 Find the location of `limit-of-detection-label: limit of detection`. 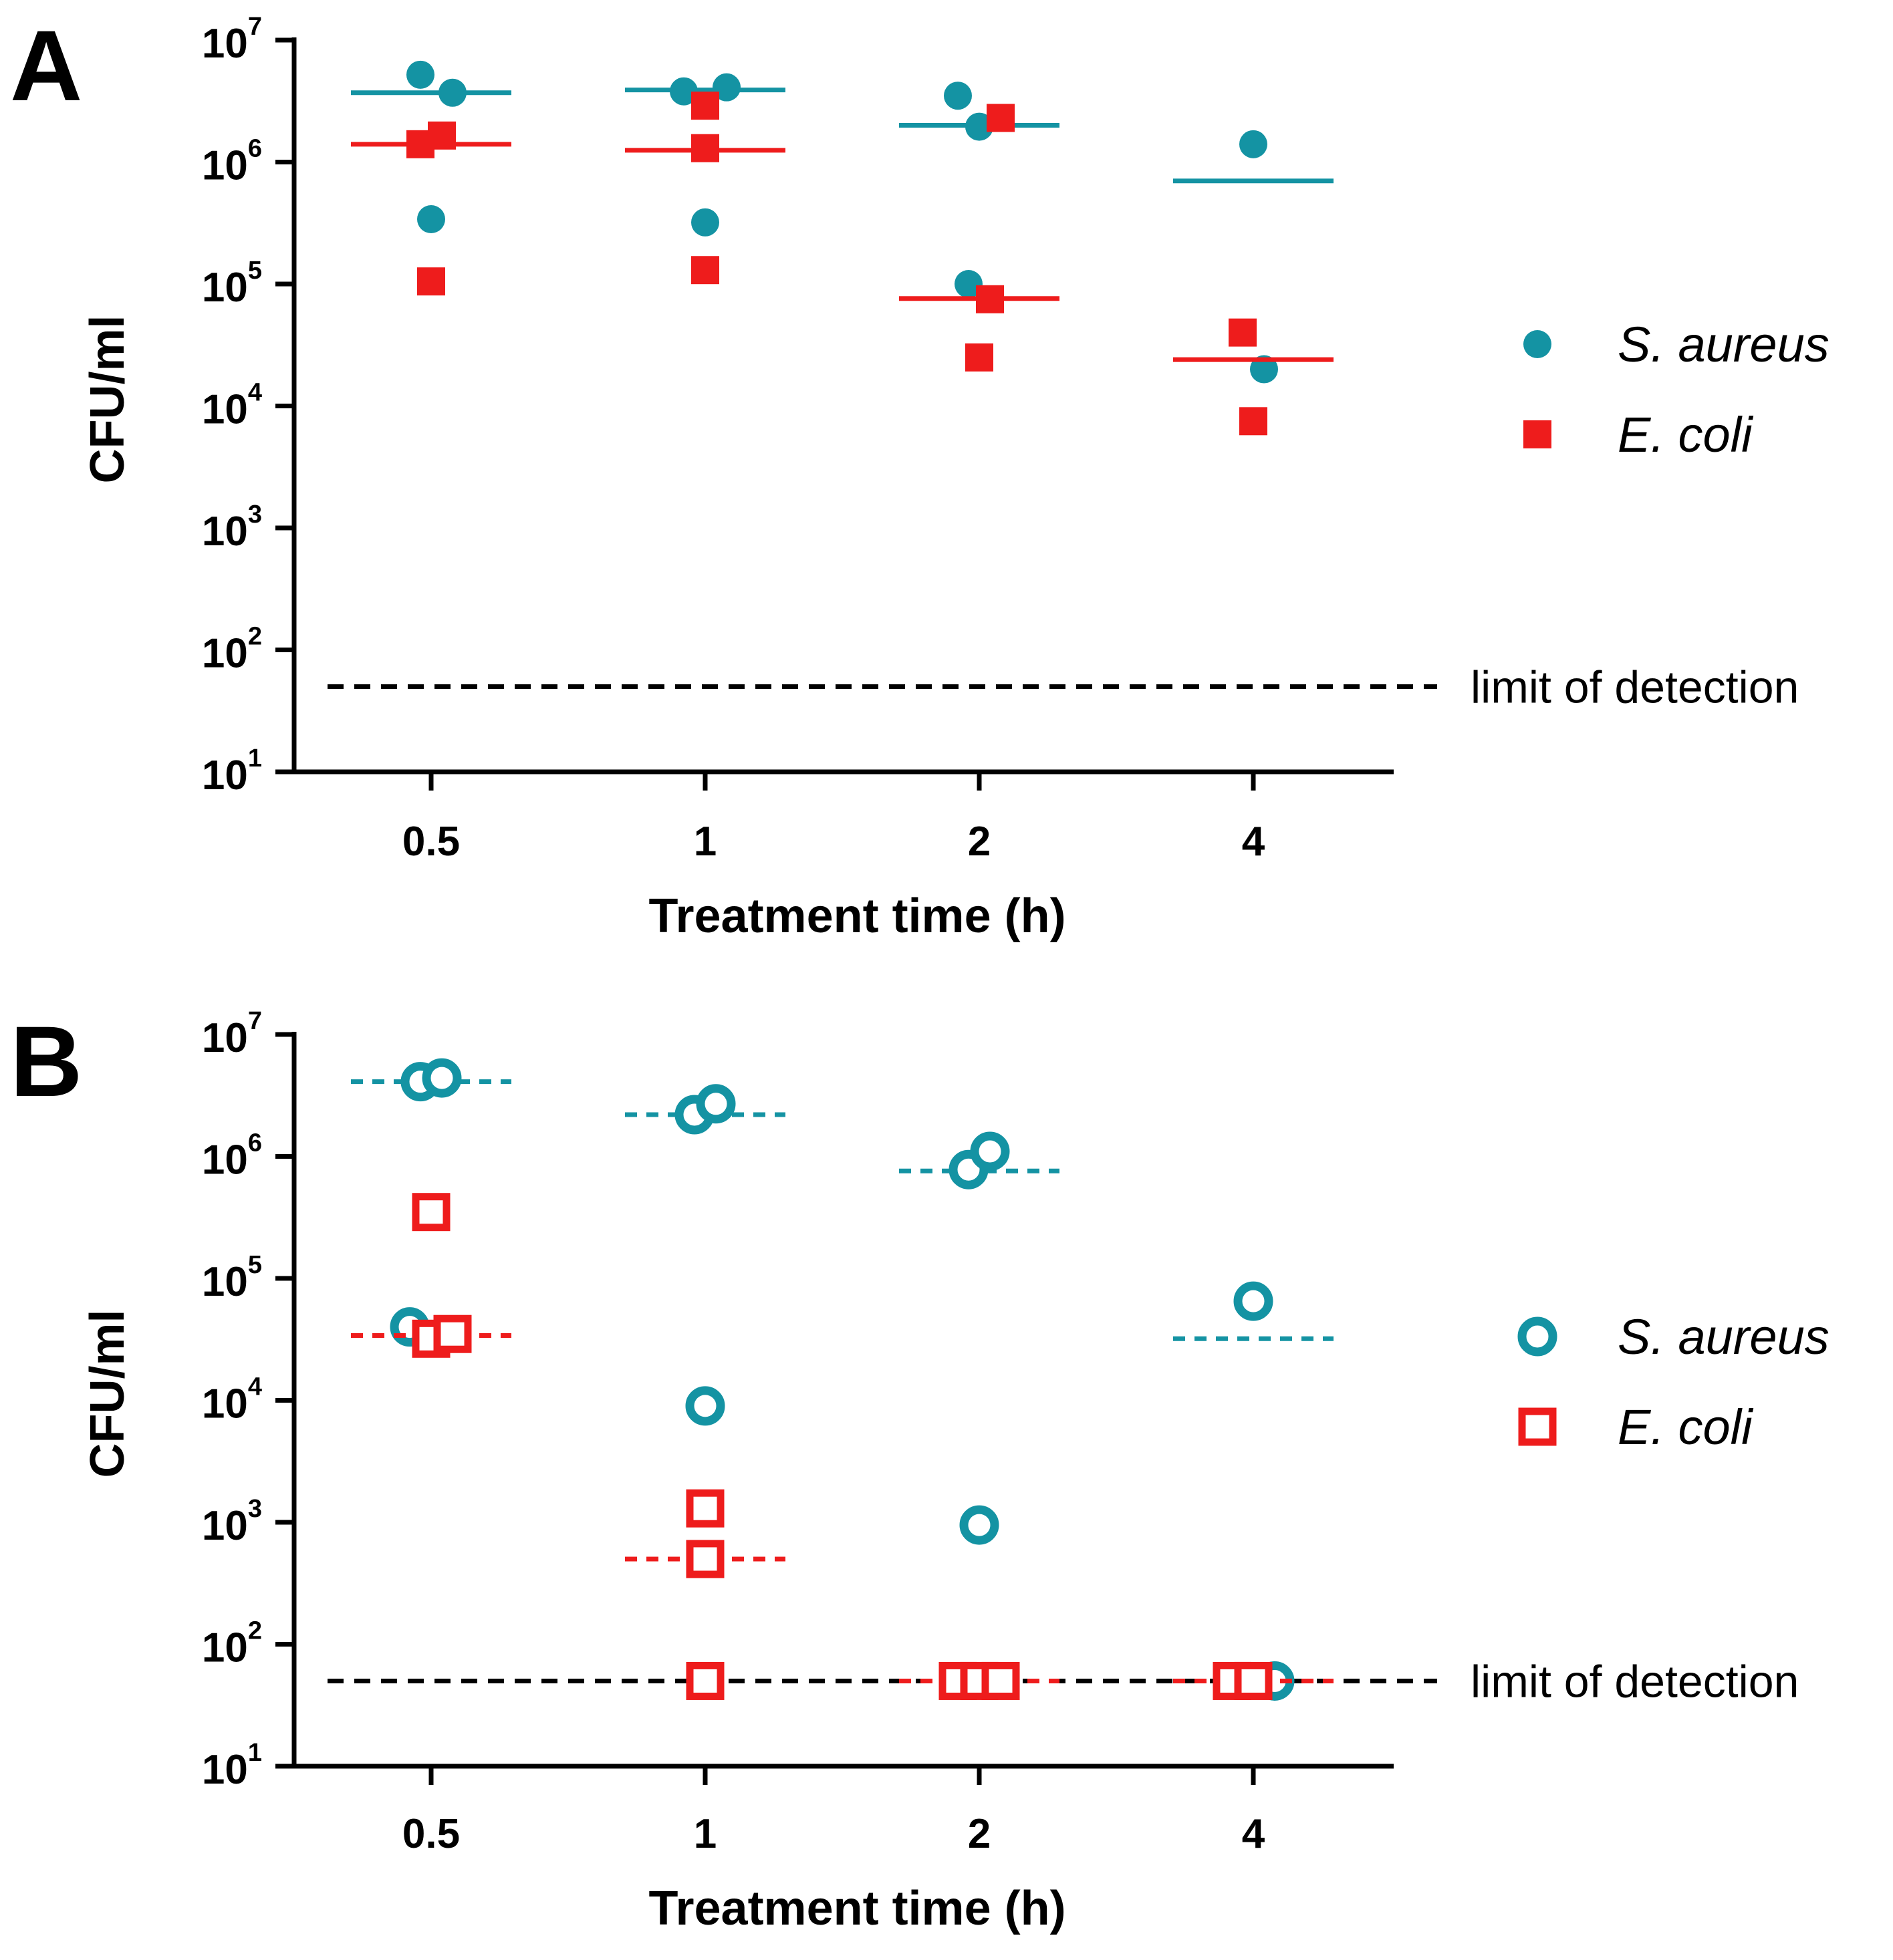

limit-of-detection-label: limit of detection is located at coordinates (1635, 687).